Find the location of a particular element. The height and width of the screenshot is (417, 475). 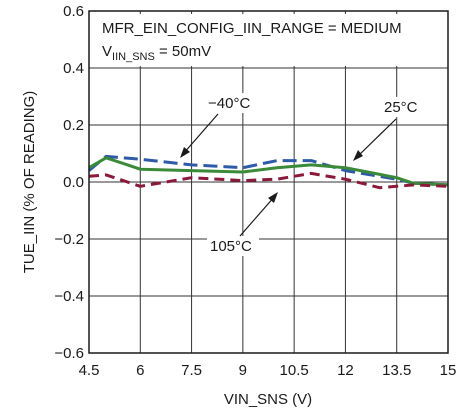

x-tick-label: 9 is located at coordinates (243, 370).